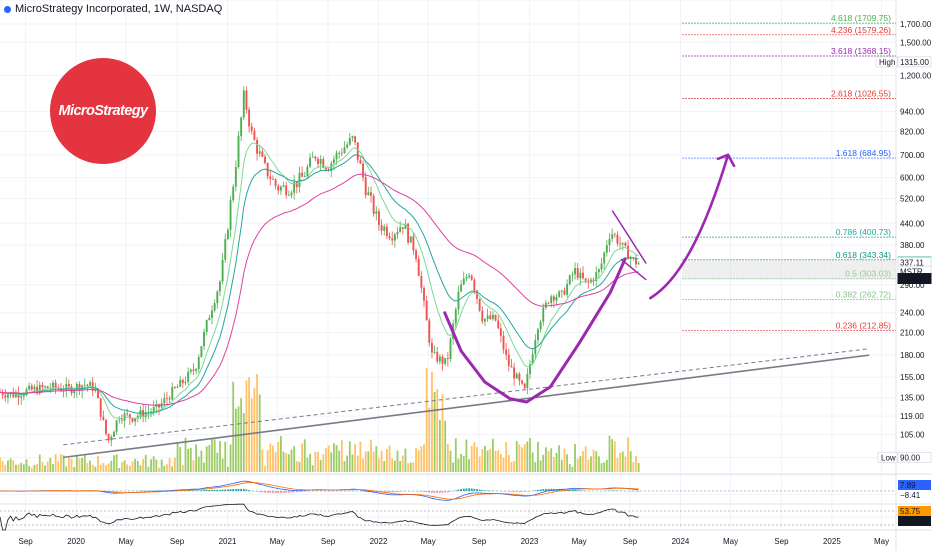  I want to click on price-label-text: 1315.00, so click(914, 62).